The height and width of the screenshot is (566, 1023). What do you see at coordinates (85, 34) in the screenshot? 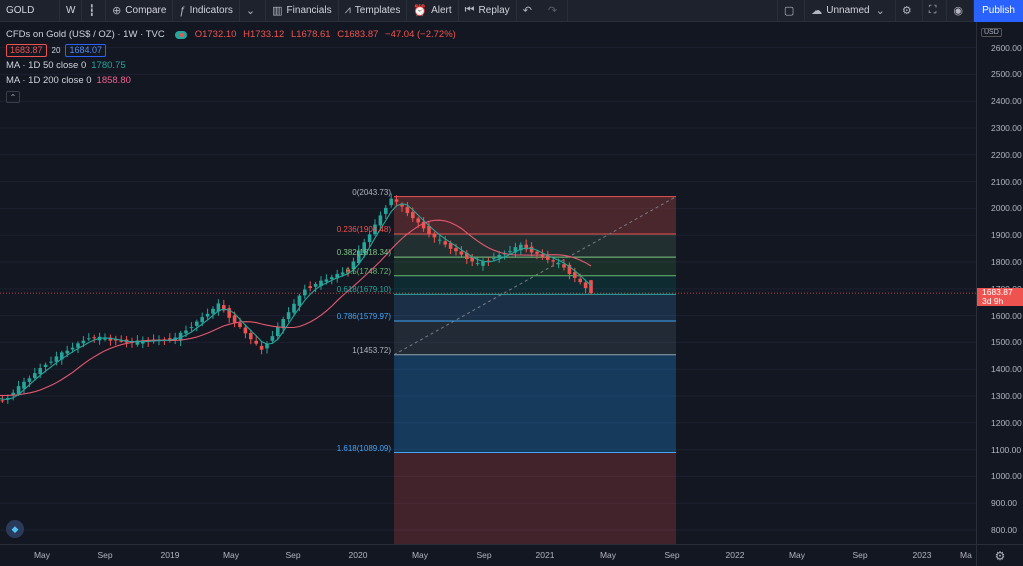
I see `symbol-title: CFDs on Gold (US$ / OZ) · 1W · TVC` at bounding box center [85, 34].